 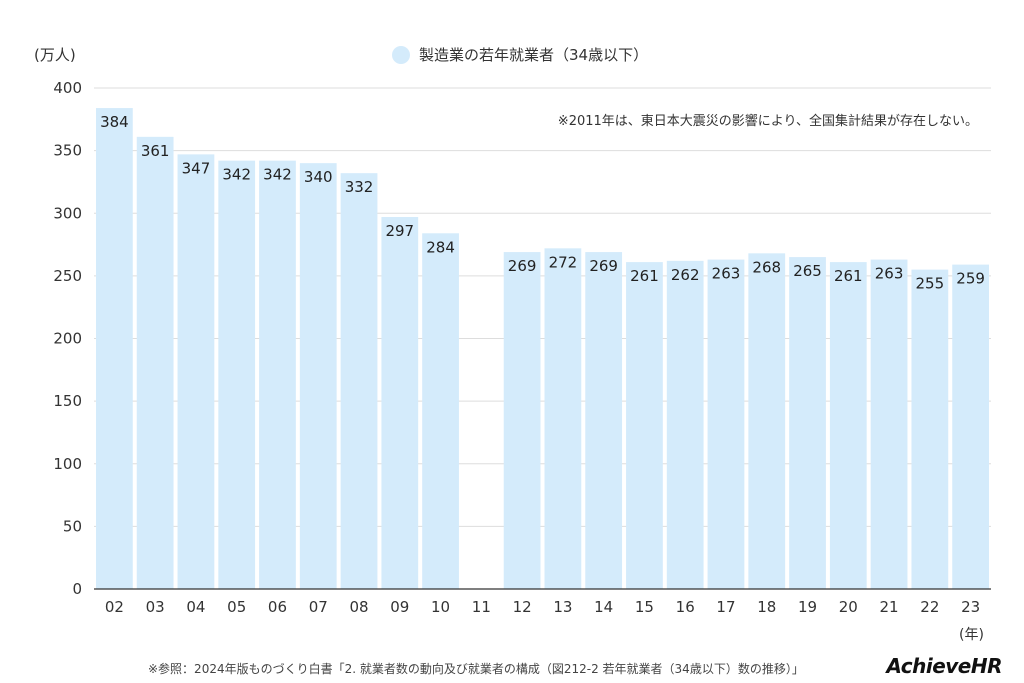 I want to click on x-tick-label: 22, so click(x=929, y=607).